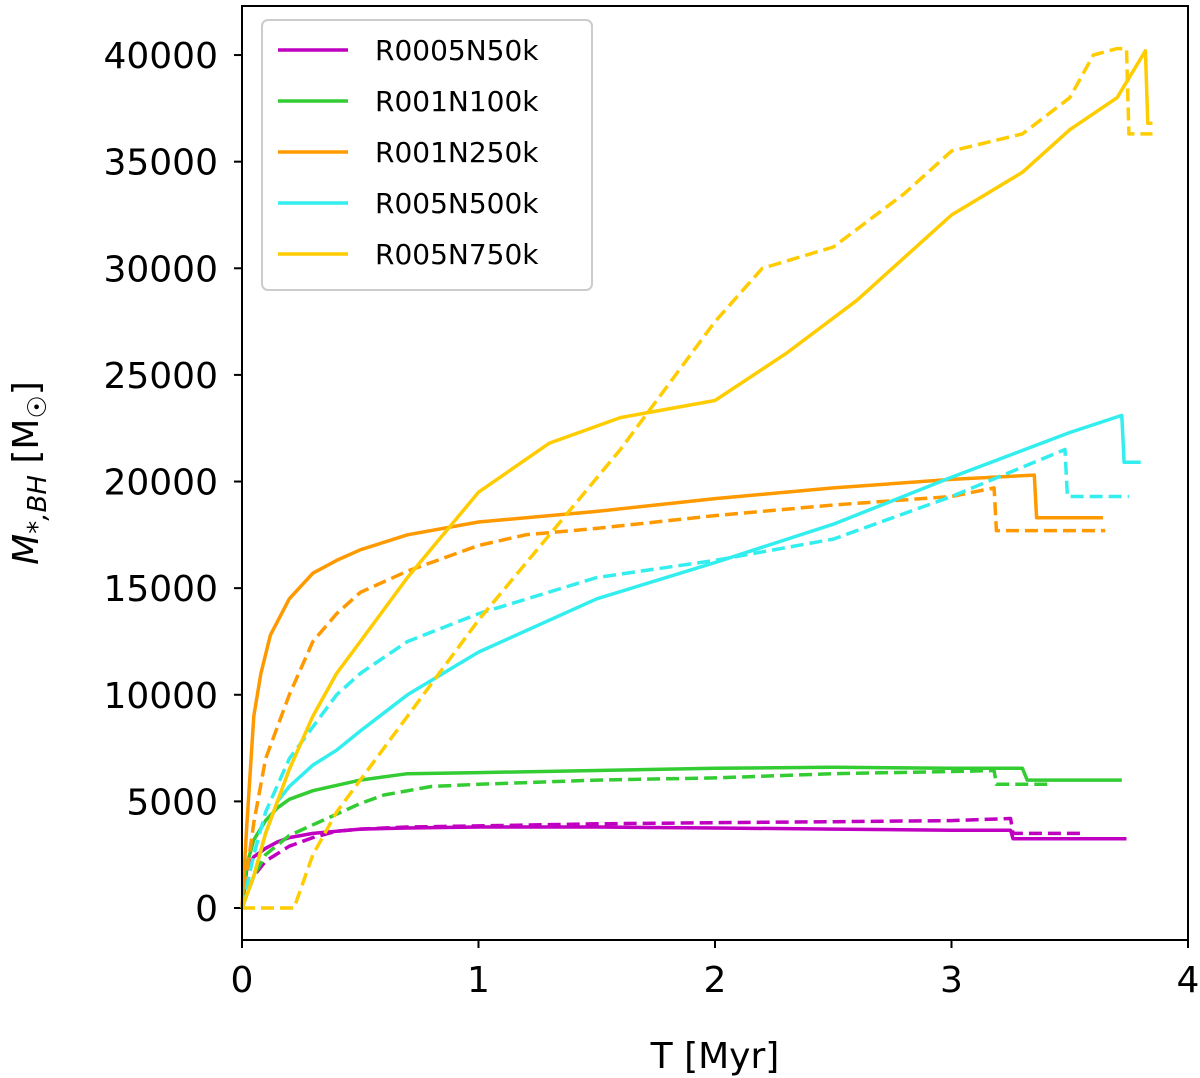  What do you see at coordinates (26, 447) in the screenshot?
I see `y-axis-label-unit-open: [M` at bounding box center [26, 447].